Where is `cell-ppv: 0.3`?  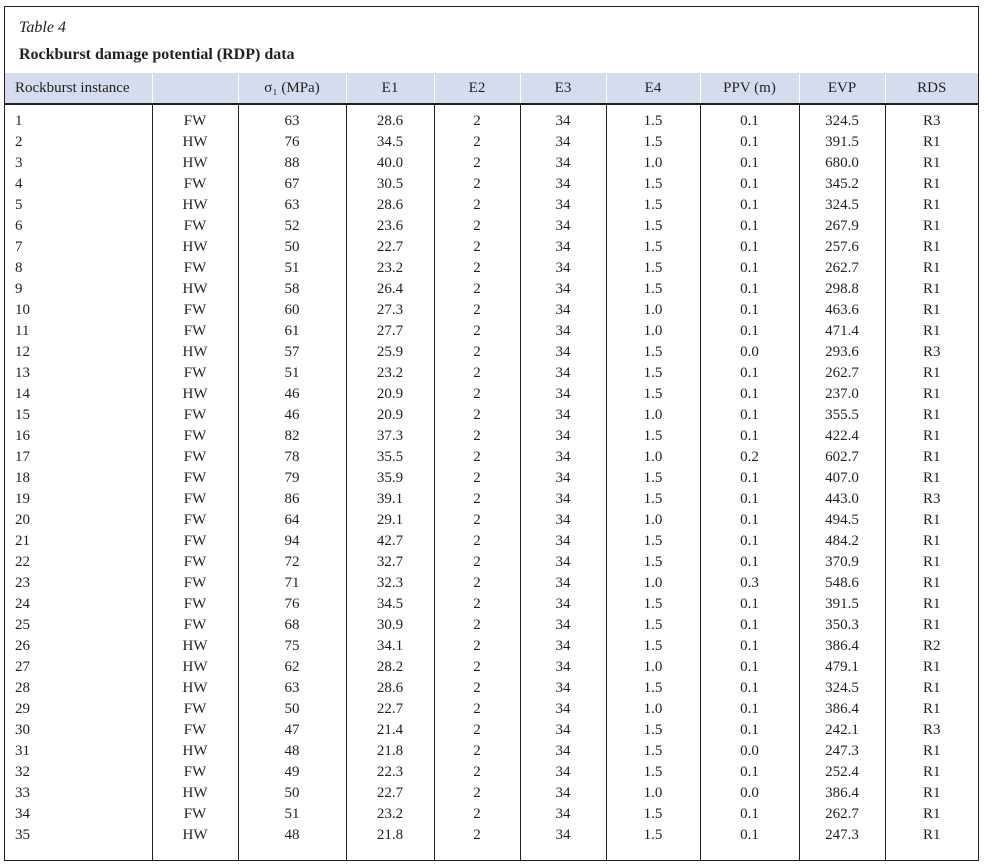 cell-ppv: 0.3 is located at coordinates (749, 583).